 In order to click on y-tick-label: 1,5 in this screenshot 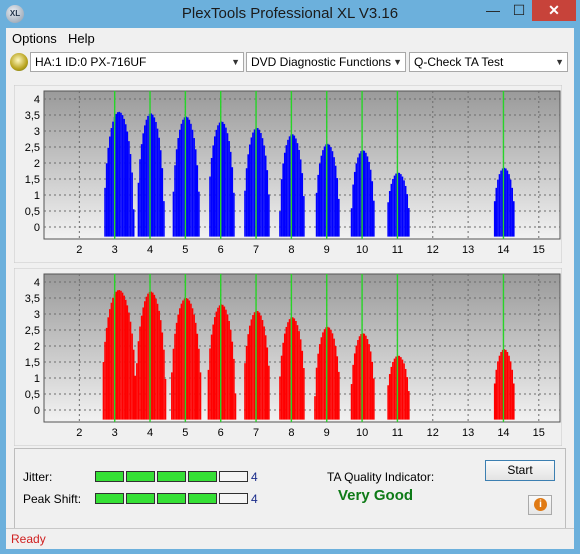, I will do `click(32, 363)`.